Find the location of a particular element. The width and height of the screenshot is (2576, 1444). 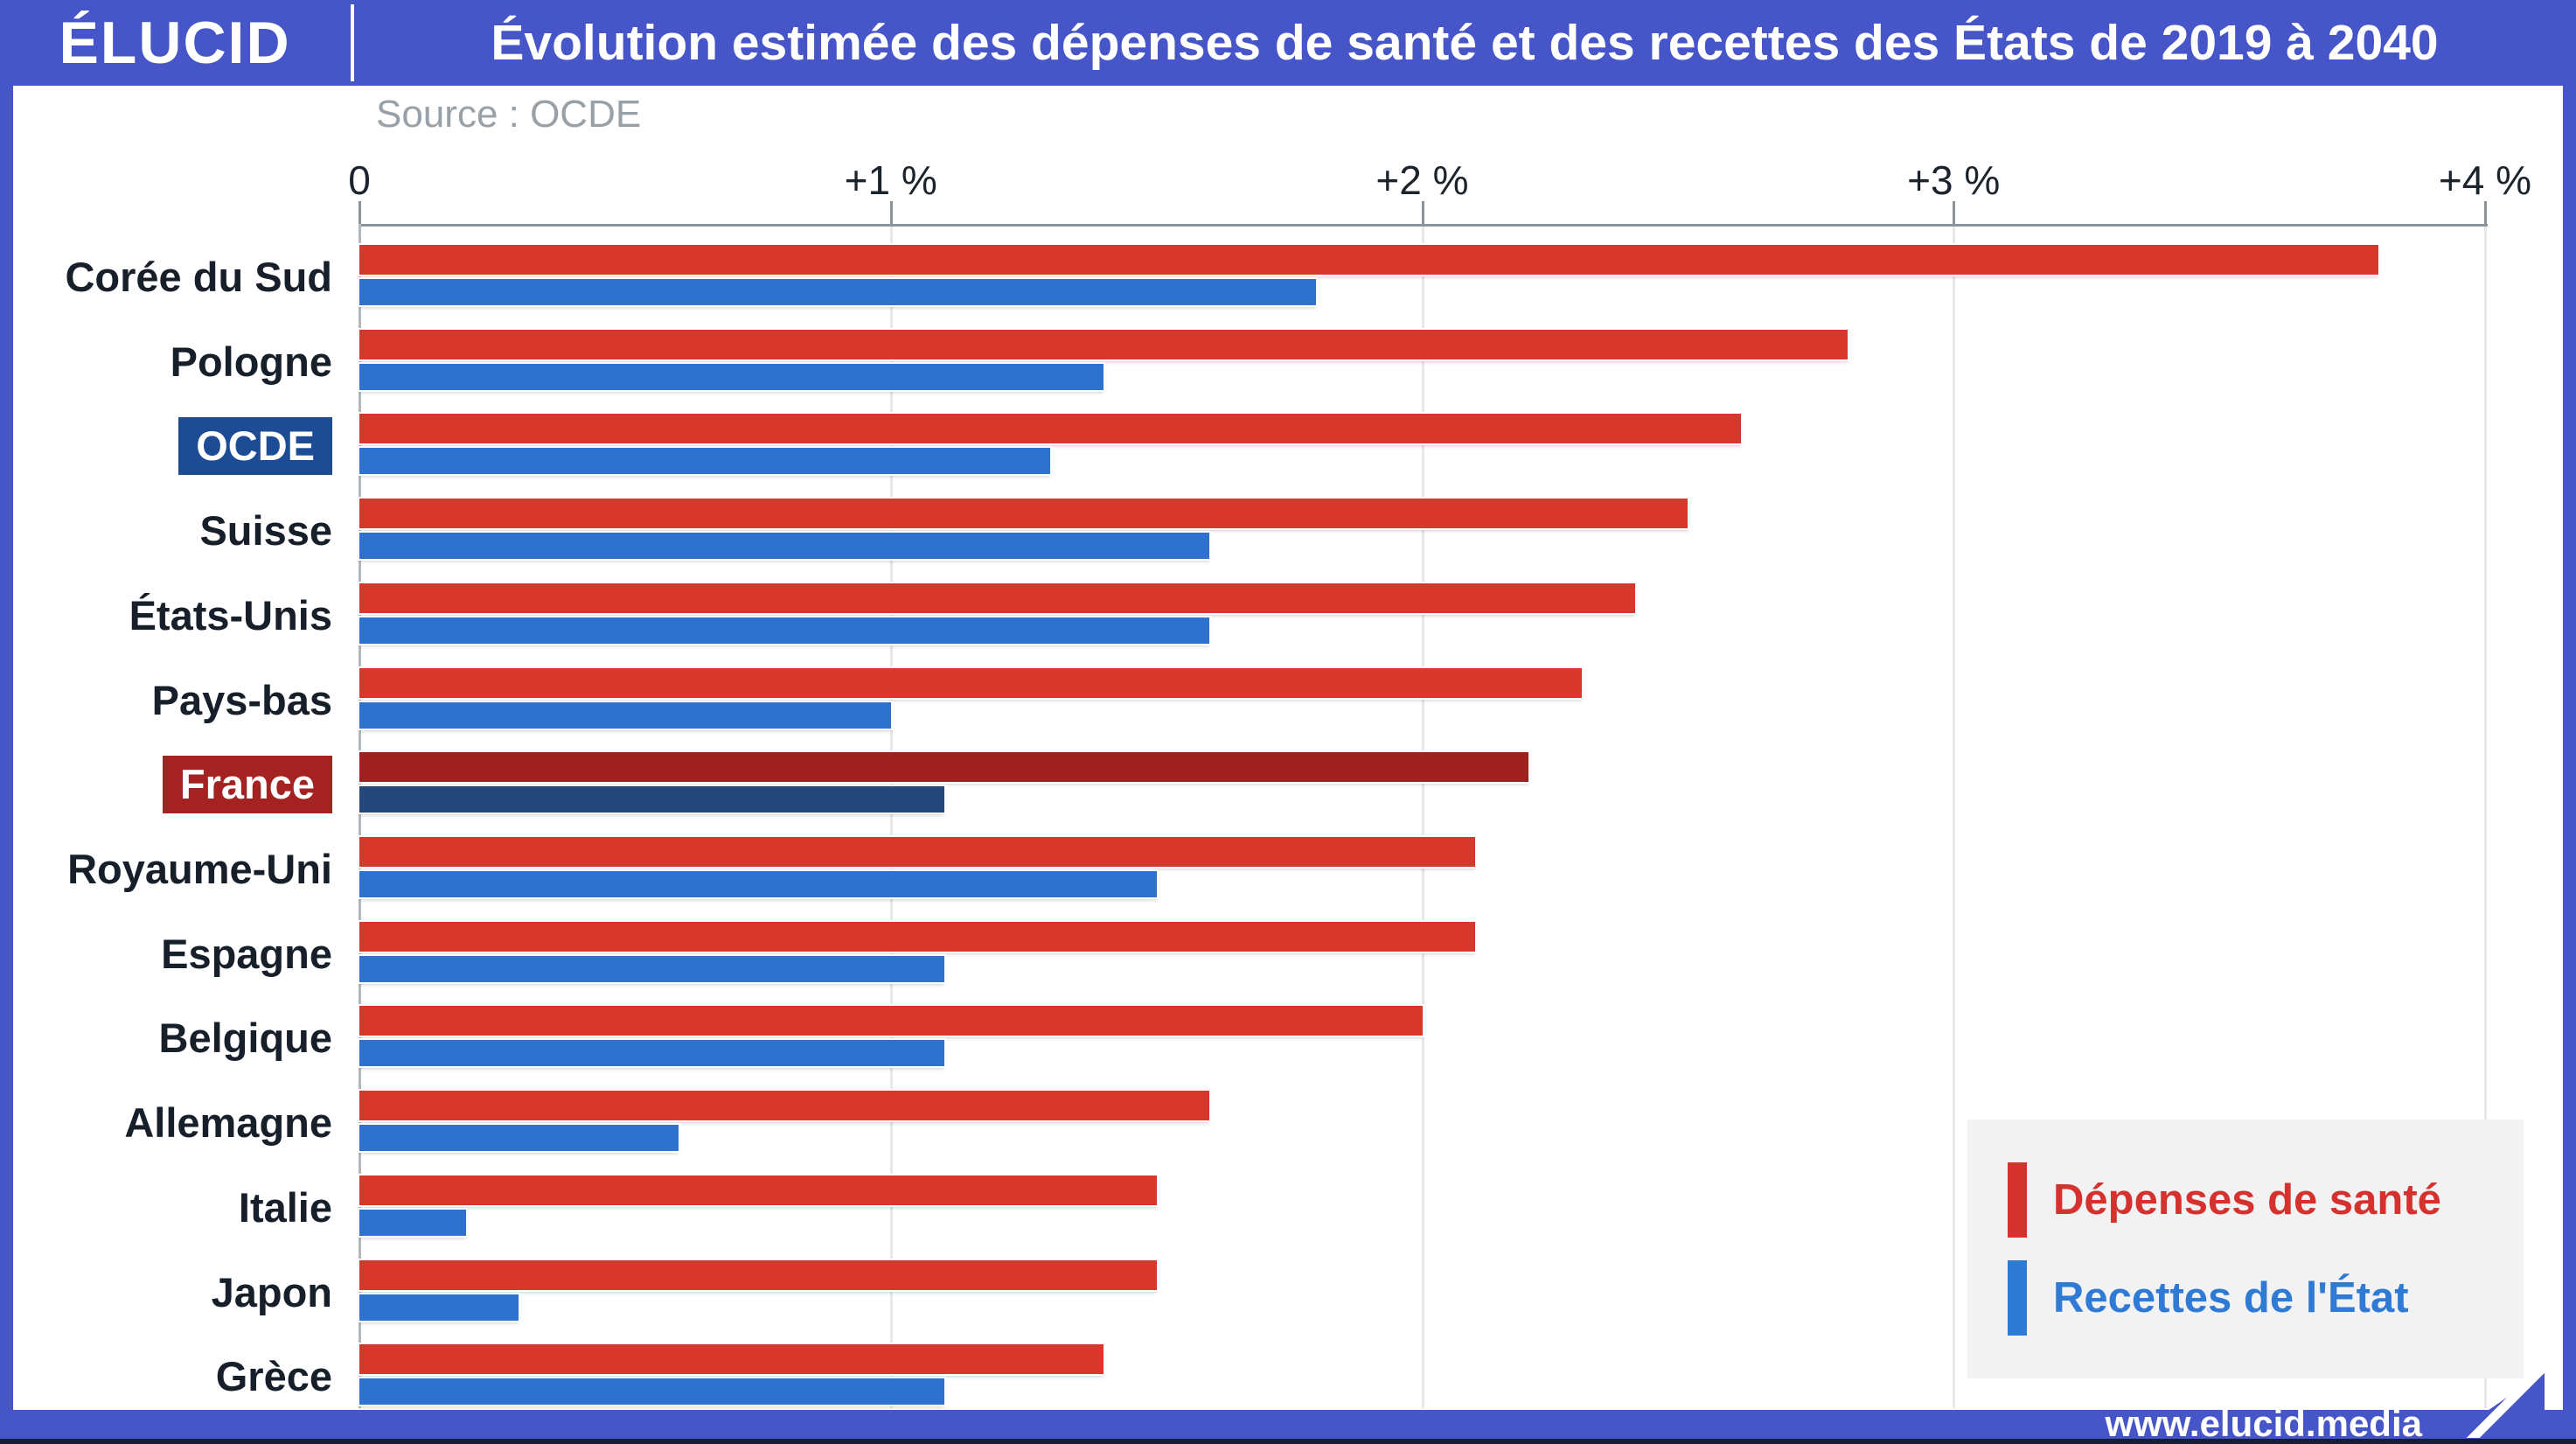

country-label: Royaume-Uni is located at coordinates (166, 870).